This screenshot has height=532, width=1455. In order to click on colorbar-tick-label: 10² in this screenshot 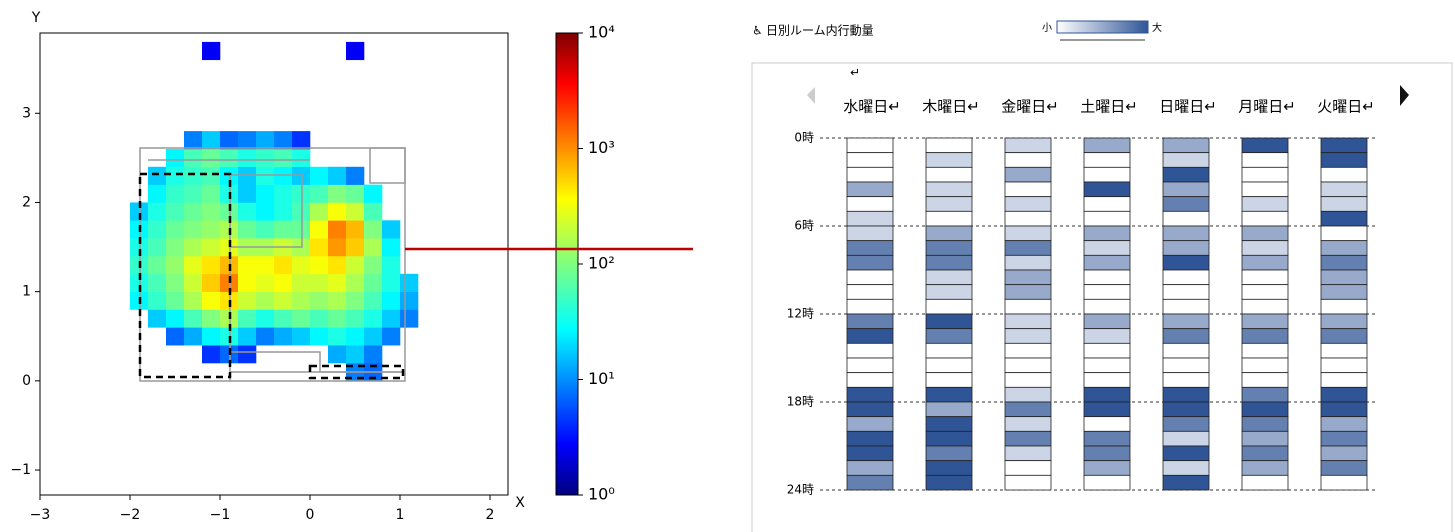, I will do `click(601, 263)`.